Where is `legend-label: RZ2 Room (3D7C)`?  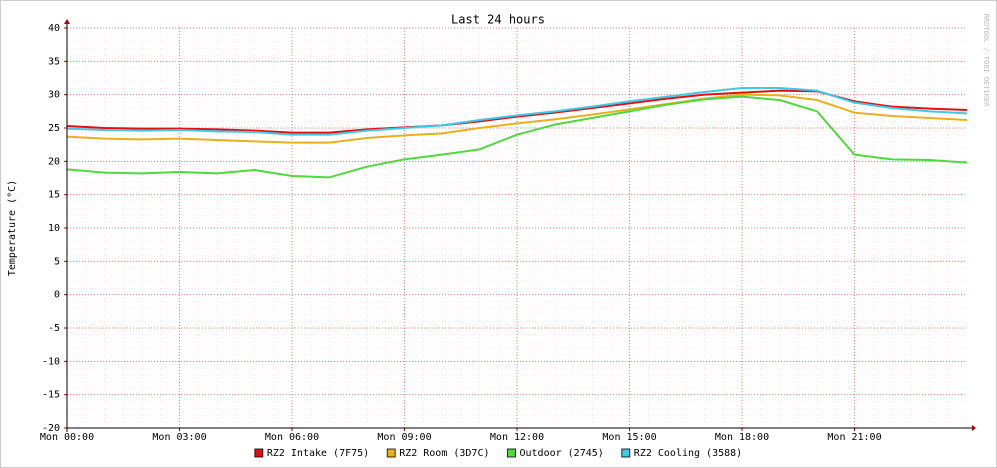
legend-label: RZ2 Room (3D7C) is located at coordinates (444, 453).